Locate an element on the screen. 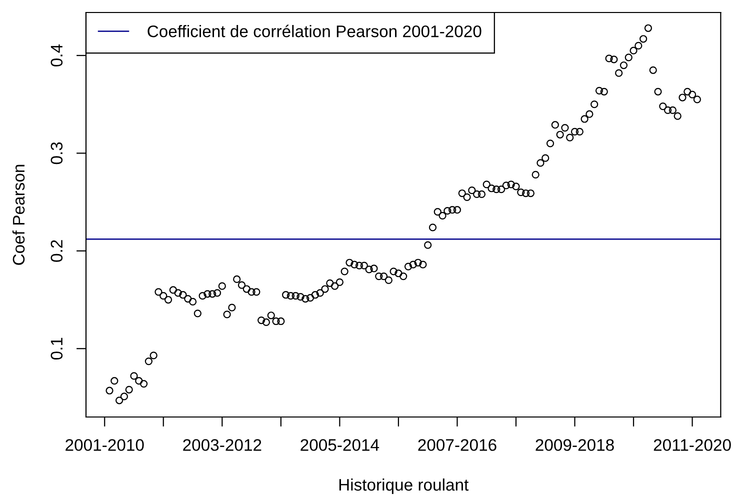 This screenshot has height=495, width=734. x-tick-label: 2011-2020 is located at coordinates (692, 445).